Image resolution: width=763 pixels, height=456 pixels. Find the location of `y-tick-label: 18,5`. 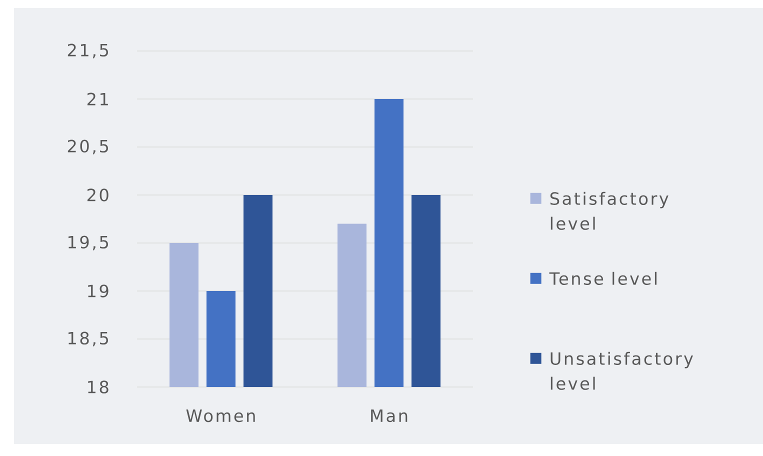

y-tick-label: 18,5 is located at coordinates (88, 339).